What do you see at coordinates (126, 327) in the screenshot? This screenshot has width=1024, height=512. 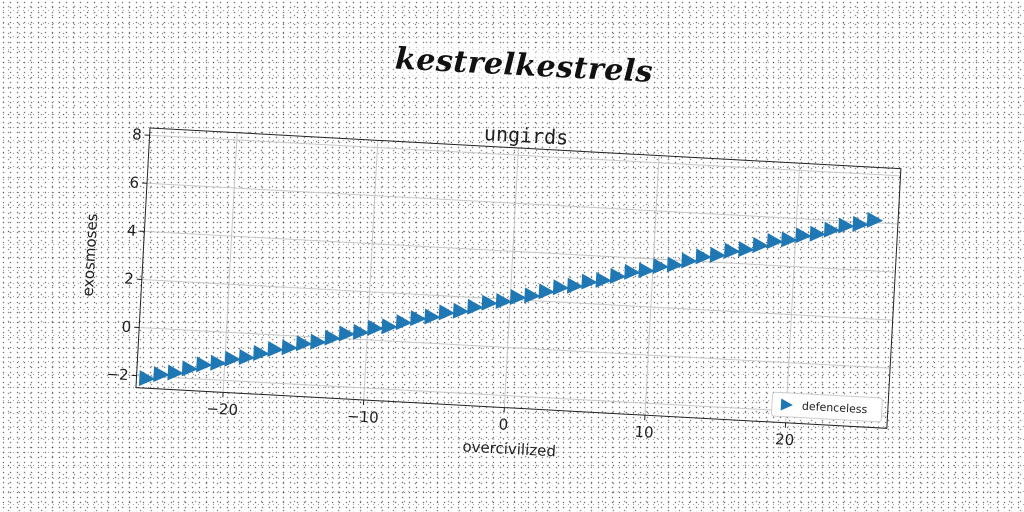 I see `y-tick-label: 0` at bounding box center [126, 327].